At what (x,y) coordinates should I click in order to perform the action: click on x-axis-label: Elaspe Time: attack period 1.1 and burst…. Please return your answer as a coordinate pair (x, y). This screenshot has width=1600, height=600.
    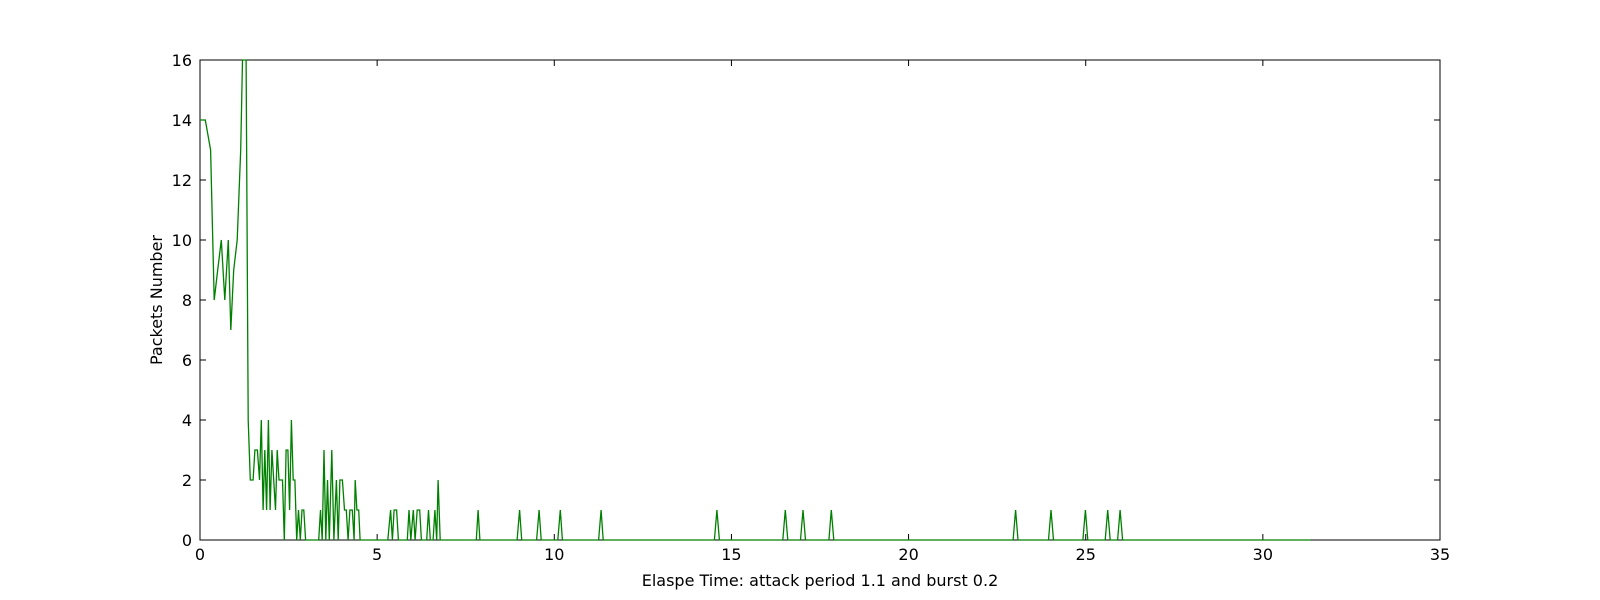
    Looking at the image, I should click on (820, 580).